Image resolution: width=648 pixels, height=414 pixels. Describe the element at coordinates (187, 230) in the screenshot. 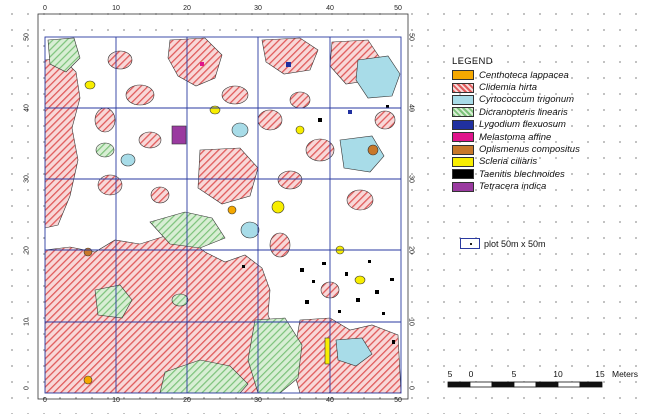

I see `patch-dicranopteris-central` at that location.